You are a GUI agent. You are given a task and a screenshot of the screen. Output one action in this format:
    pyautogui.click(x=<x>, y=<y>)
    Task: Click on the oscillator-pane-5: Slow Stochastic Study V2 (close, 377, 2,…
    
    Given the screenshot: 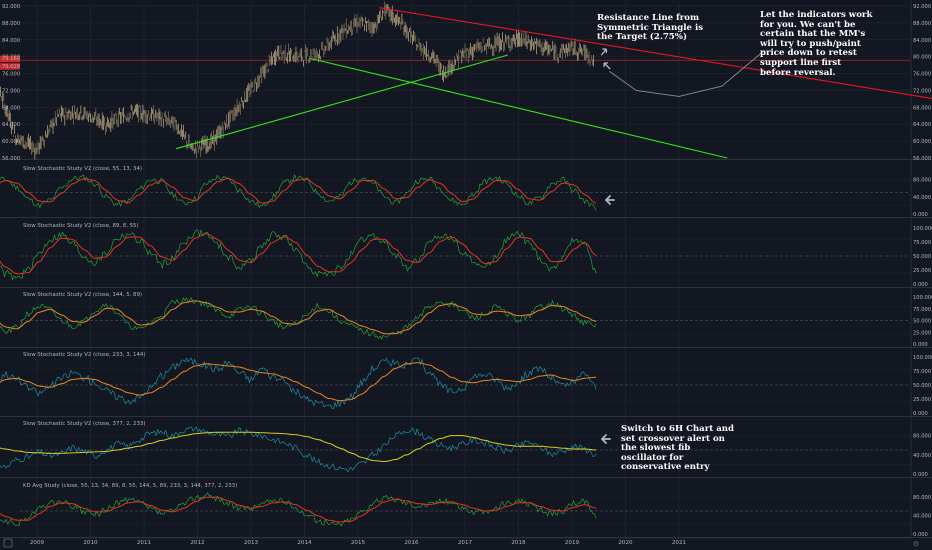 What is the action you would take?
    pyautogui.click(x=455, y=447)
    